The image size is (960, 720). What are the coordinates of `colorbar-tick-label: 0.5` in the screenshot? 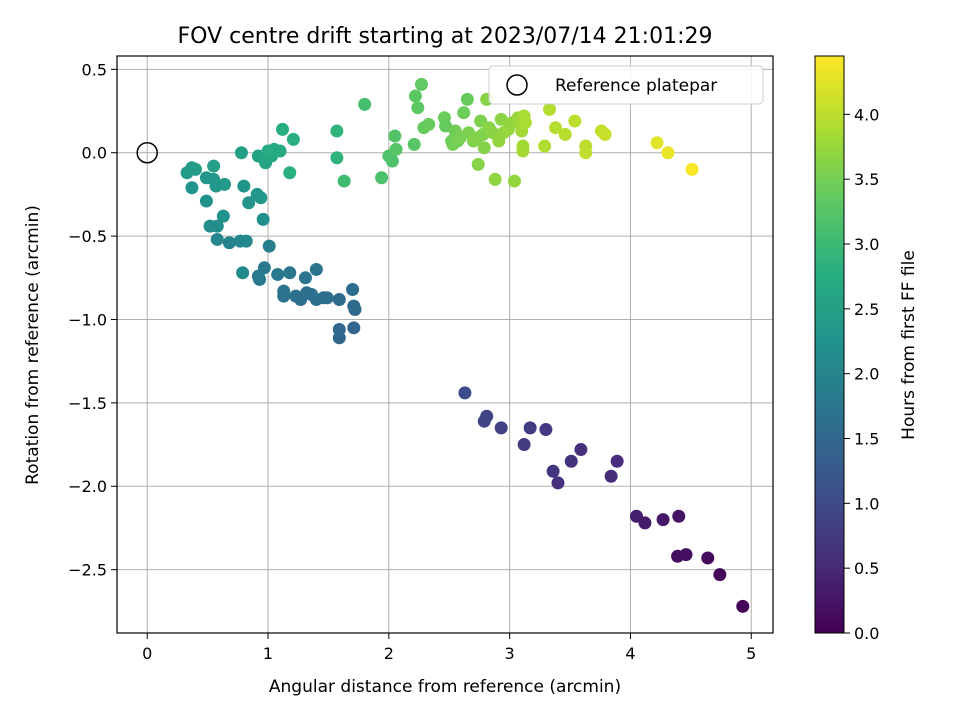 It's located at (866, 568).